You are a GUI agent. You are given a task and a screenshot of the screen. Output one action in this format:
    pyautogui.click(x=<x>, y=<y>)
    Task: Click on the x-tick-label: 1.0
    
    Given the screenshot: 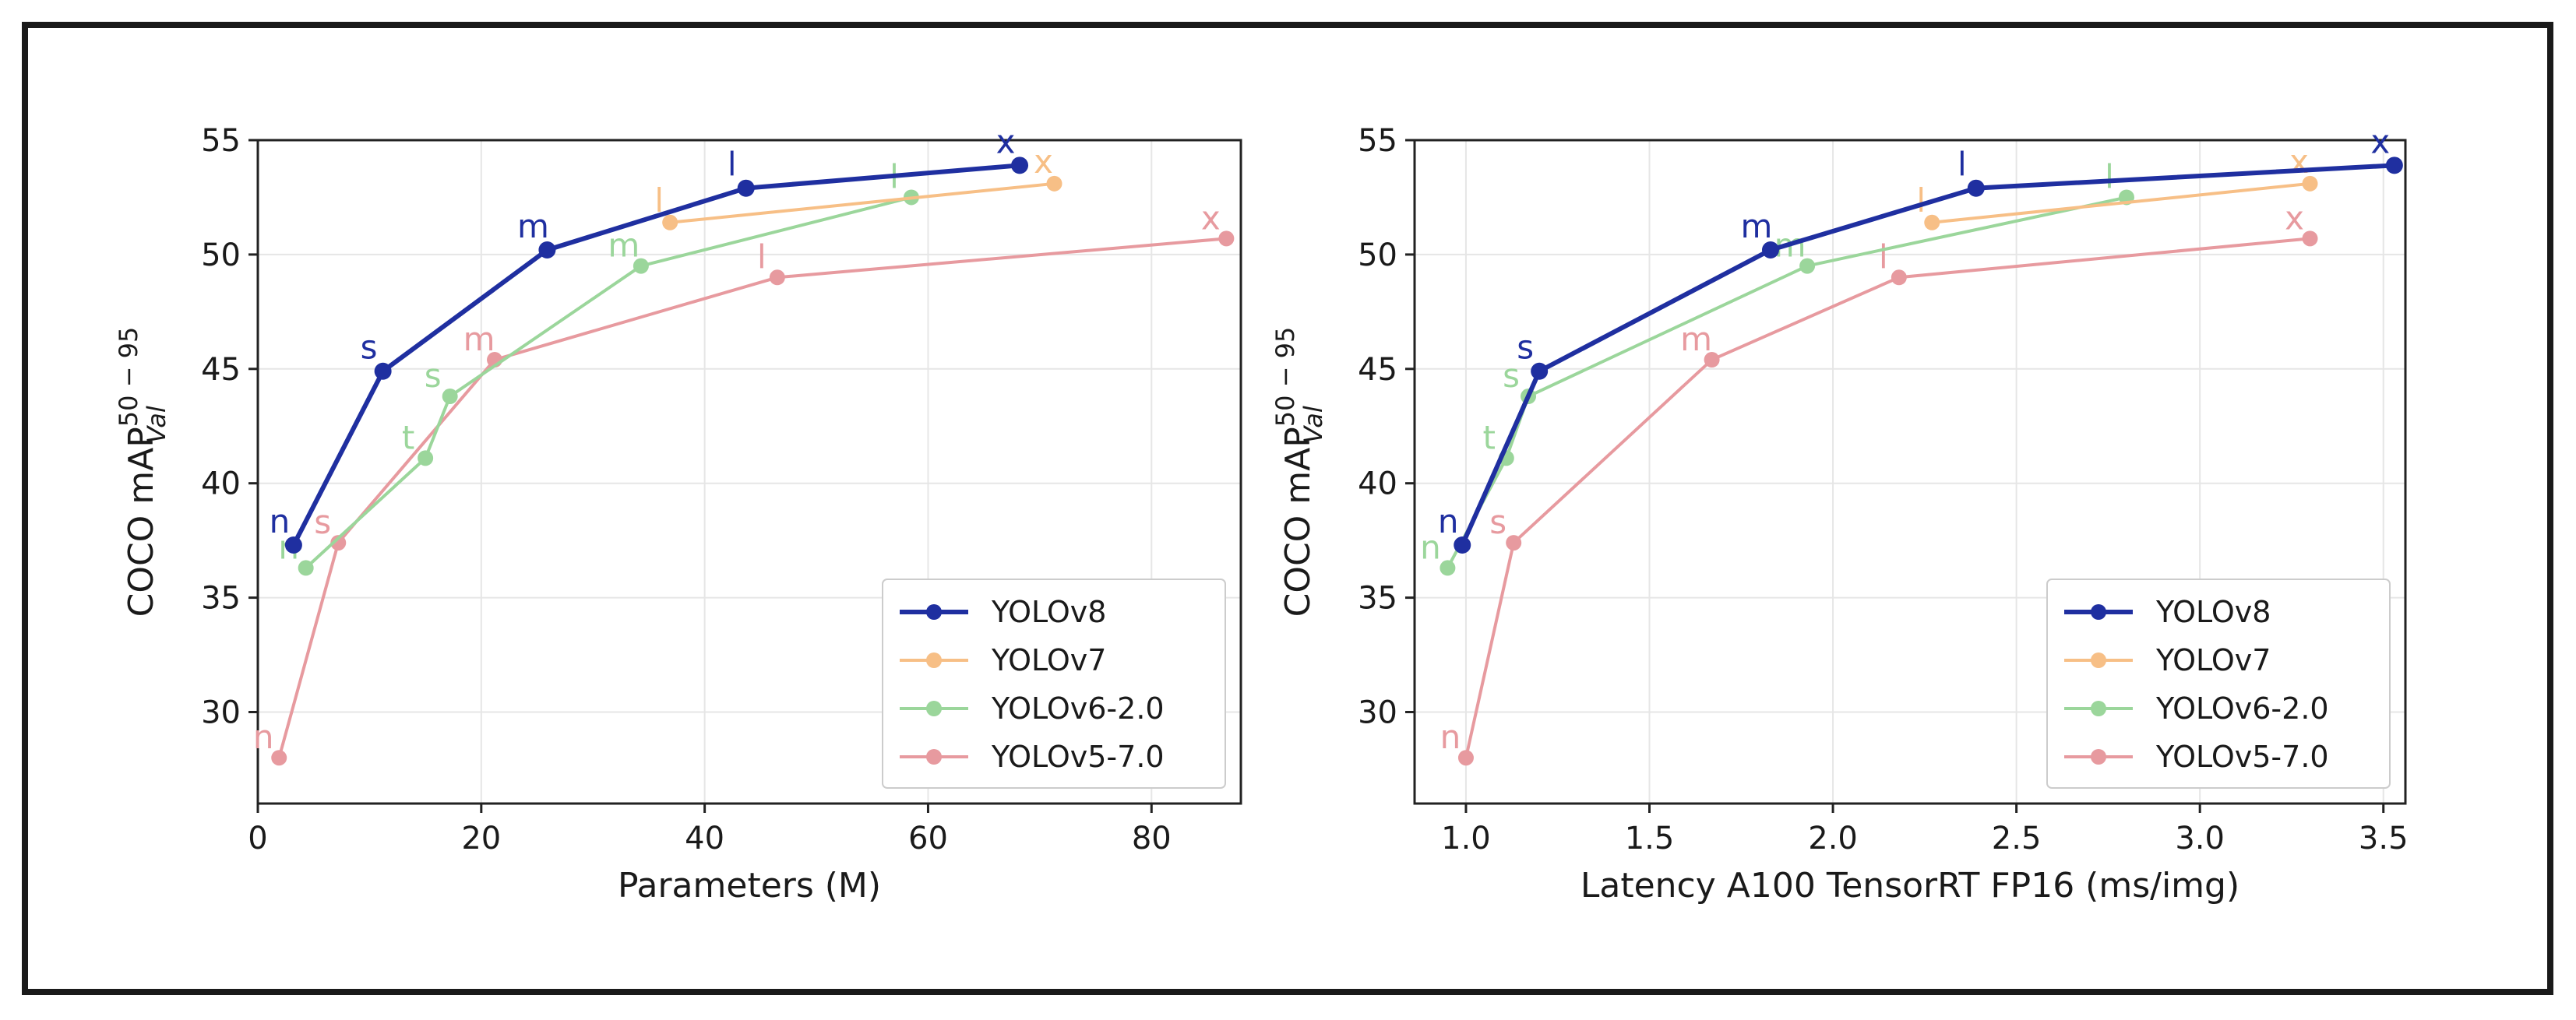 What is the action you would take?
    pyautogui.click(x=1466, y=838)
    